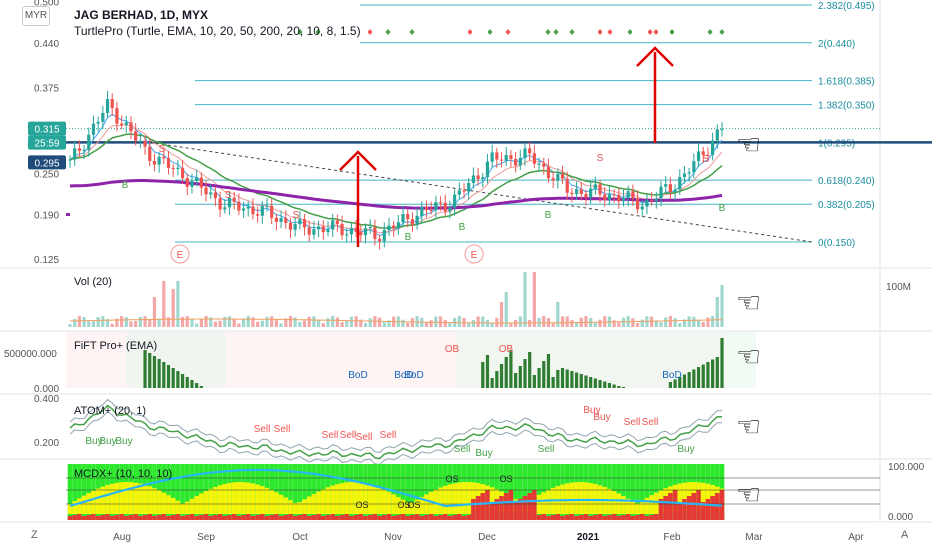  Describe the element at coordinates (754, 537) in the screenshot. I see `x-axis-label: Mar` at that location.